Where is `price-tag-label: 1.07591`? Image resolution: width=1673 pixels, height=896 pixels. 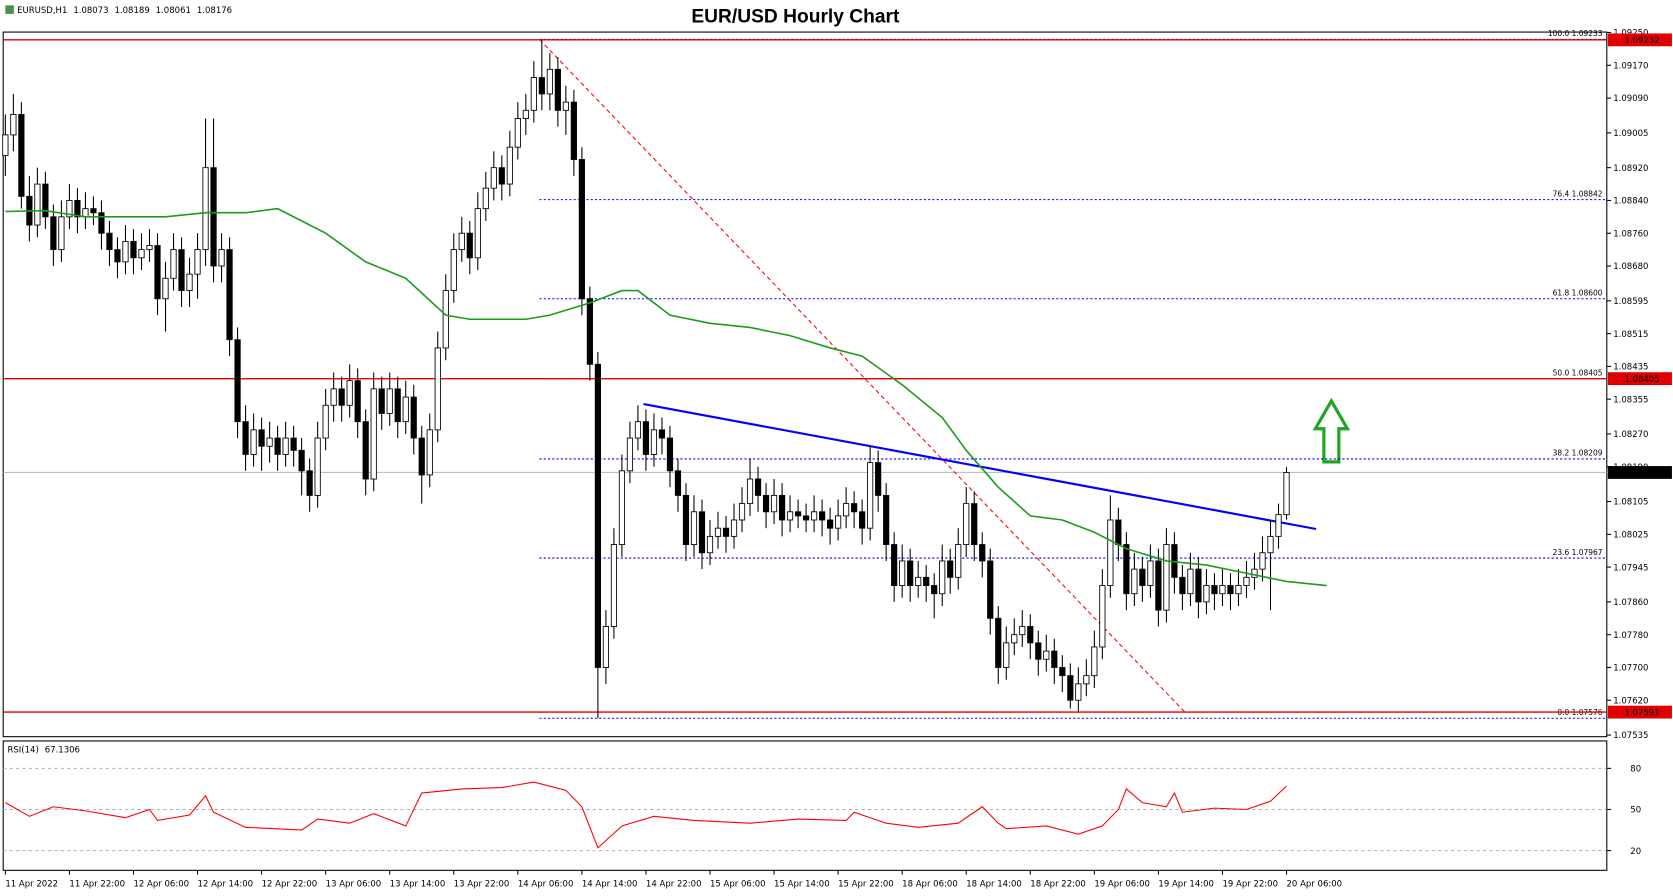 price-tag-label: 1.07591 is located at coordinates (1641, 713).